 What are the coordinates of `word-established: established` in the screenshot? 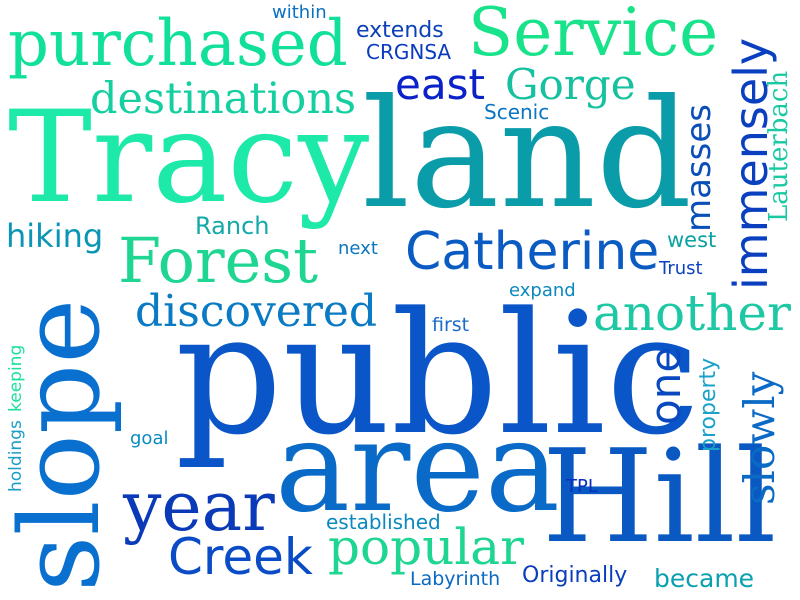 It's located at (383, 522).